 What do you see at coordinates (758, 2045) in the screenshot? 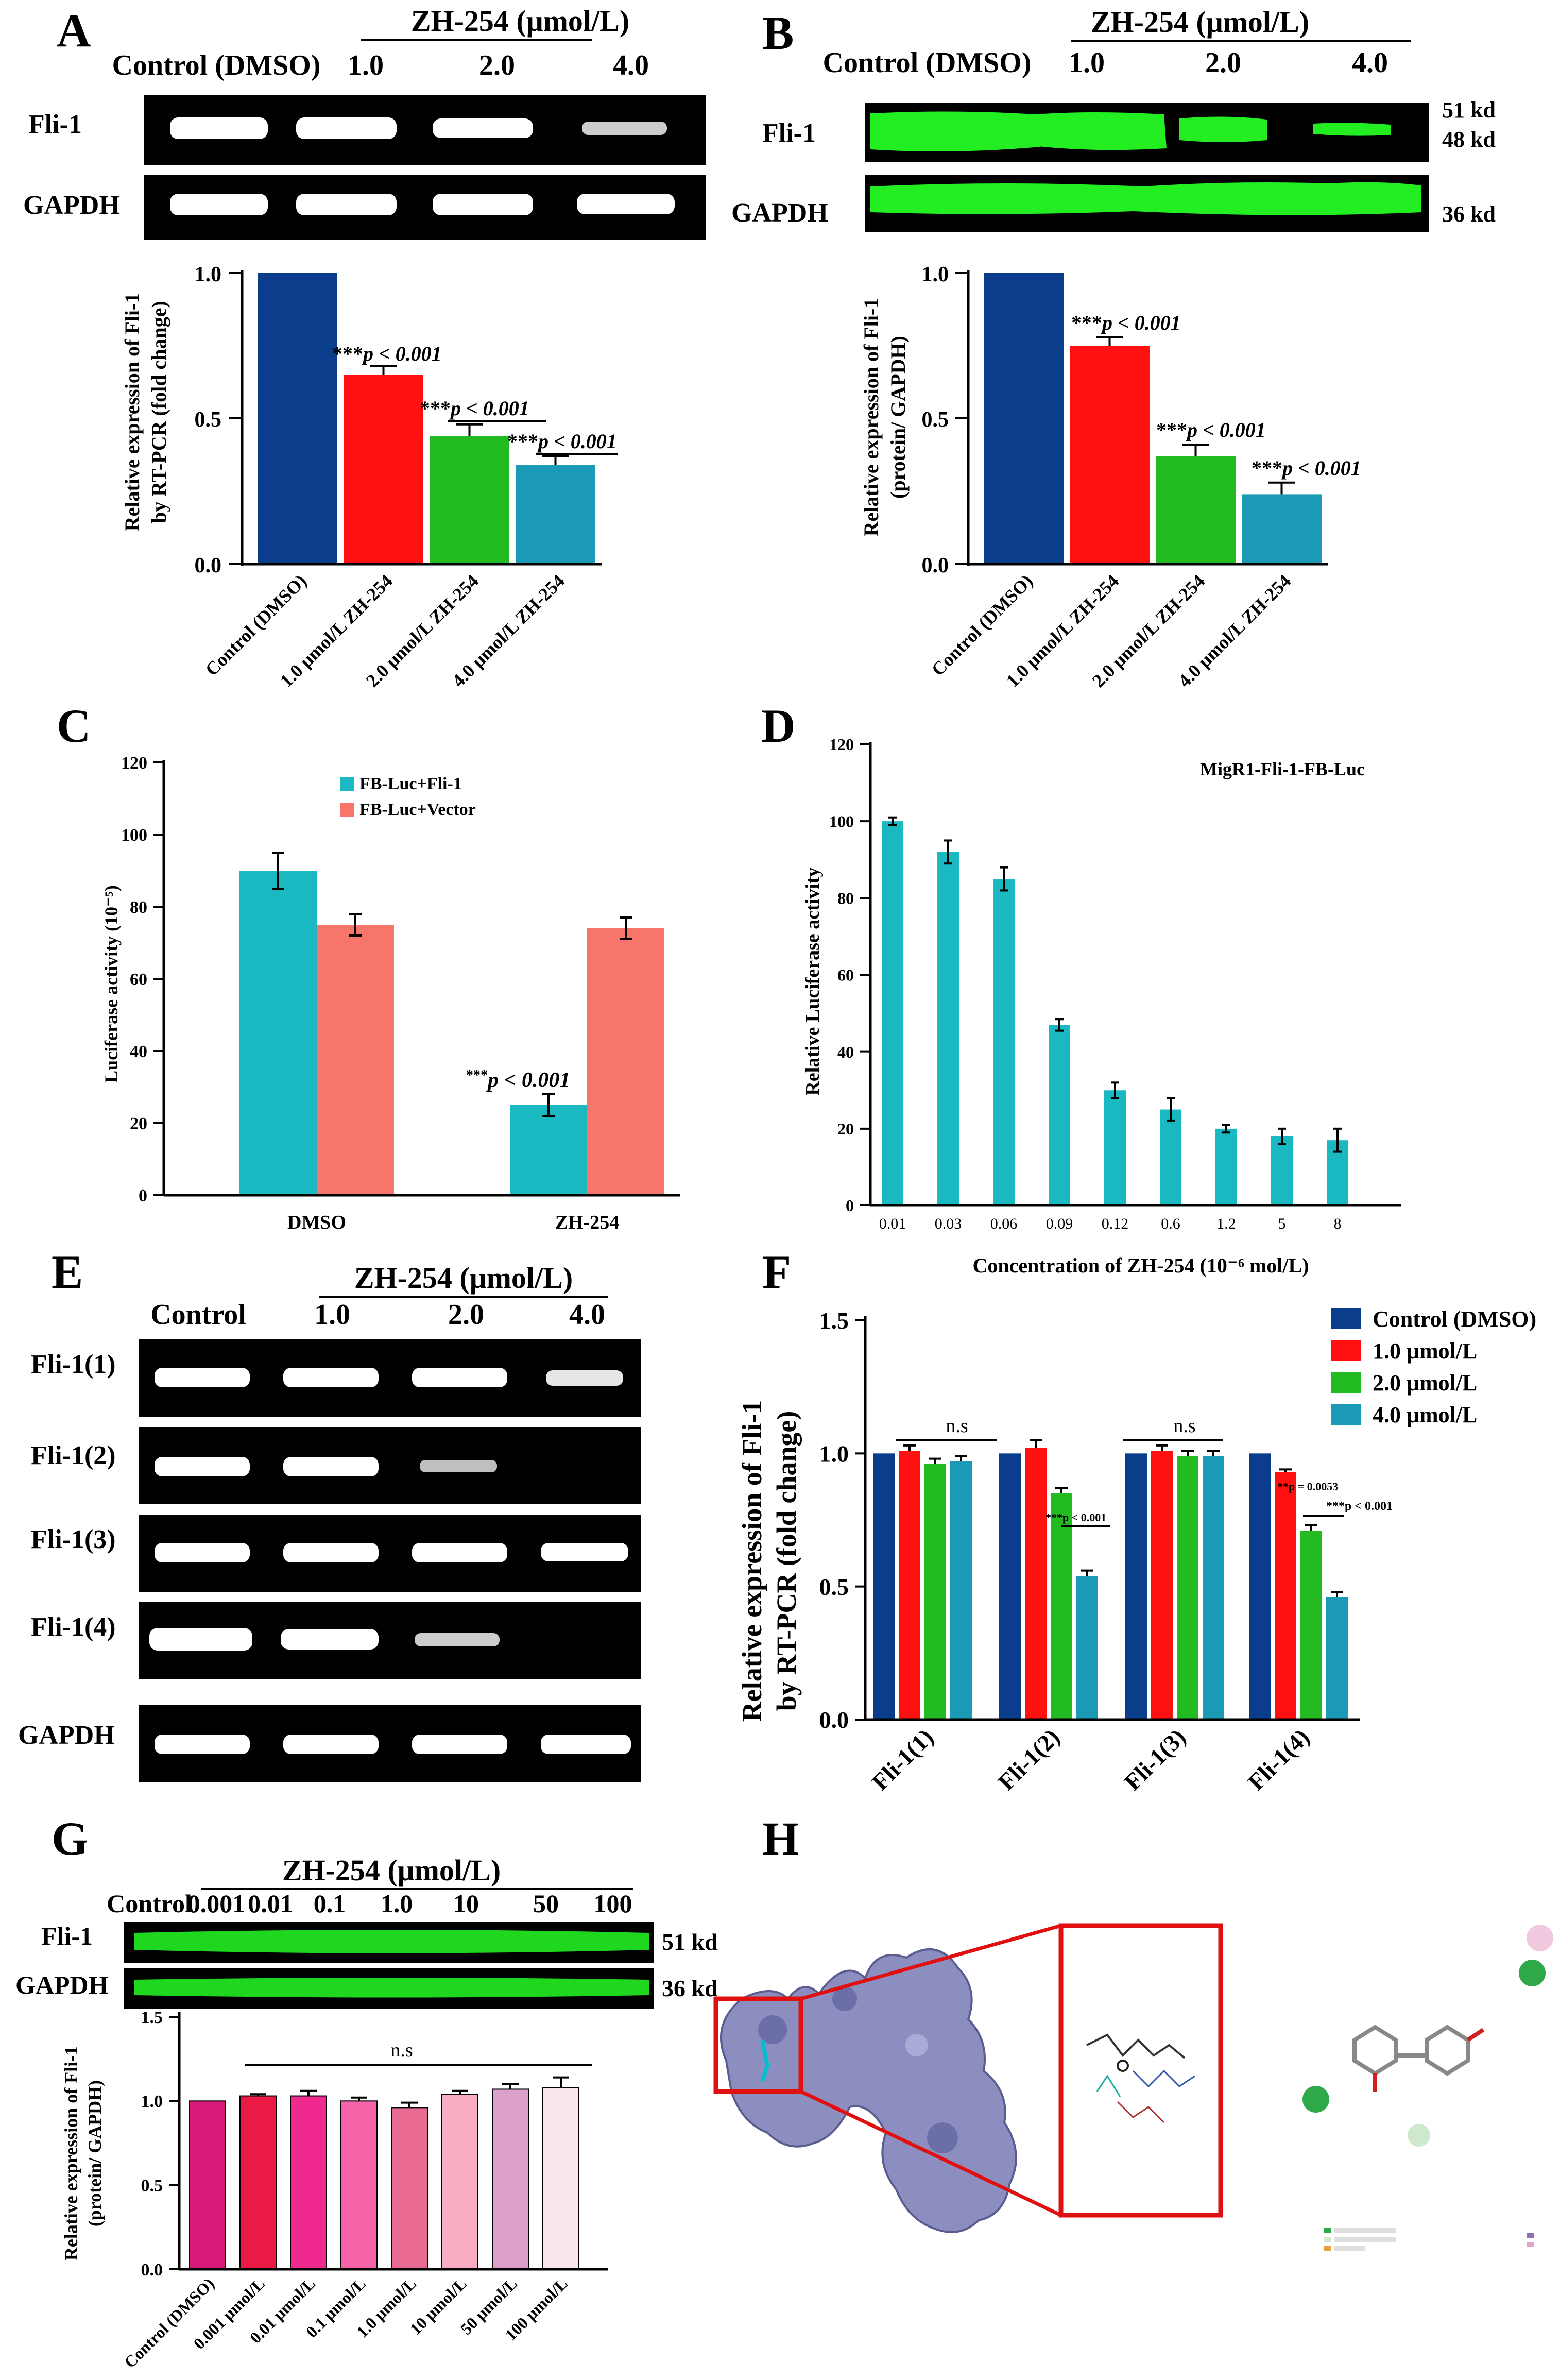
I see `zoom-box-small` at bounding box center [758, 2045].